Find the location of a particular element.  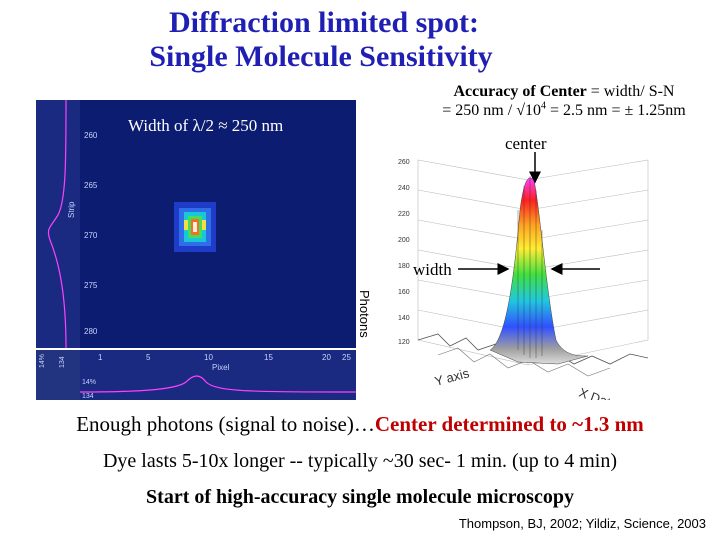

z-tick-labels: 260 240 220 200 180 160 140 120 is located at coordinates (404, 252).